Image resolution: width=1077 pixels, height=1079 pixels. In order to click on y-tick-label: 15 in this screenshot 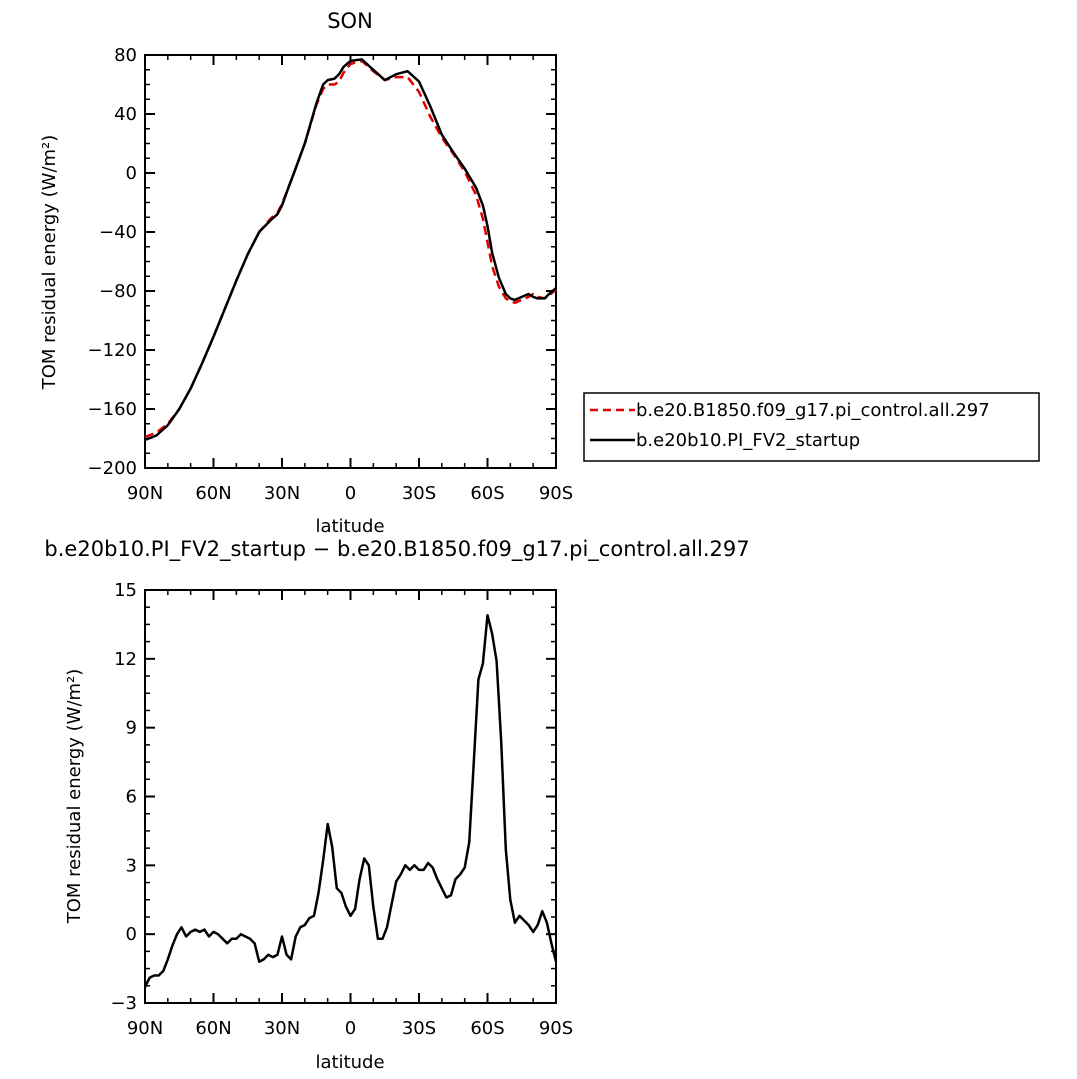, I will do `click(125, 590)`.